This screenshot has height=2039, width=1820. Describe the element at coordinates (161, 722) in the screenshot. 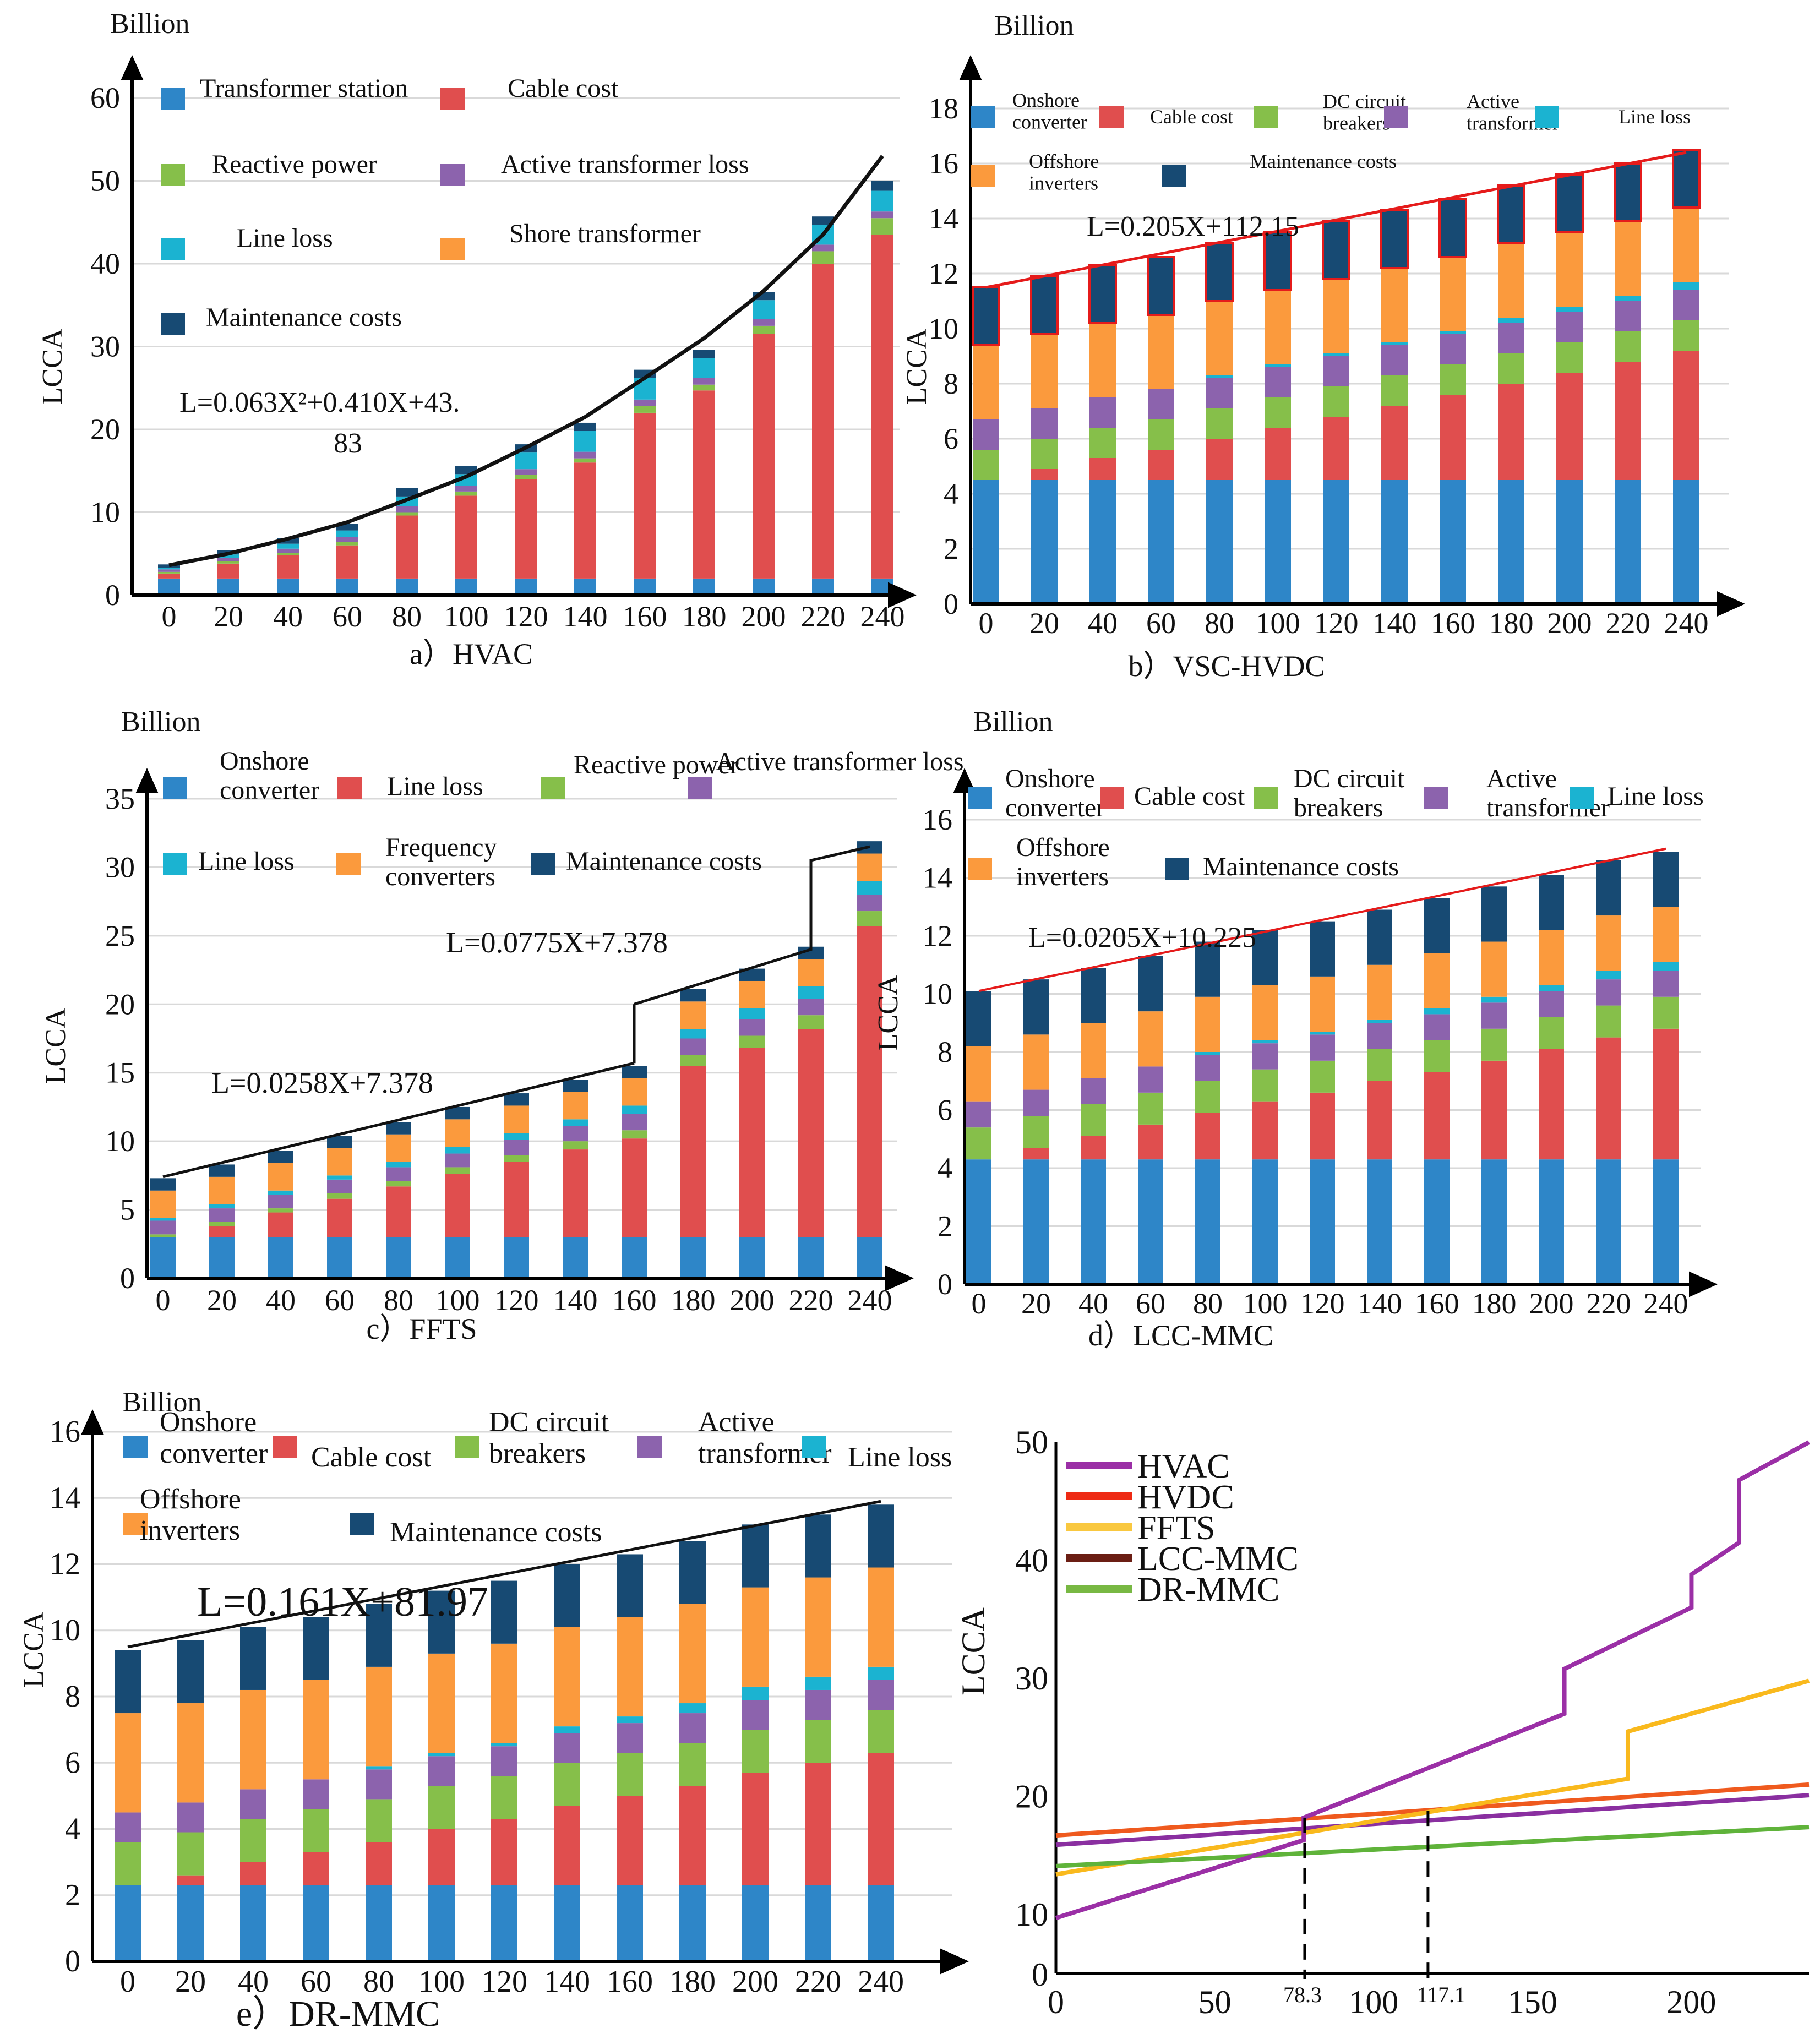

I see `unit-label: Billion` at that location.